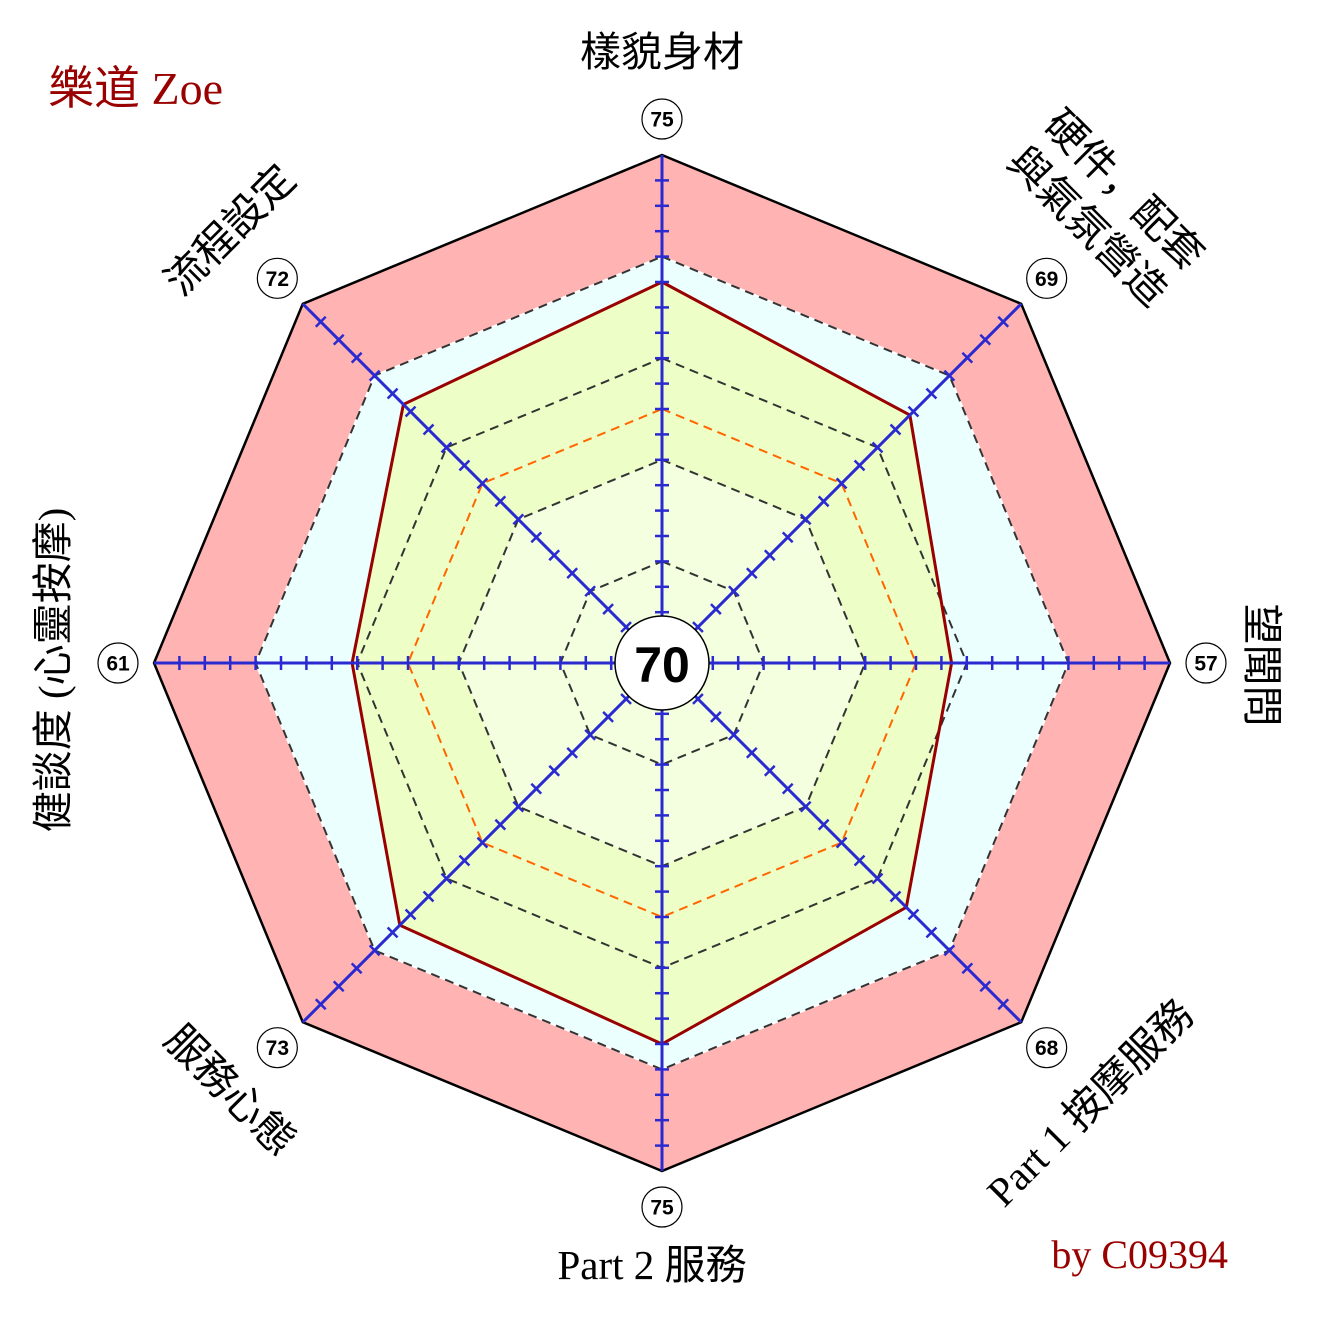 This screenshot has width=1323, height=1323. I want to click on value-label: 72, so click(277, 279).